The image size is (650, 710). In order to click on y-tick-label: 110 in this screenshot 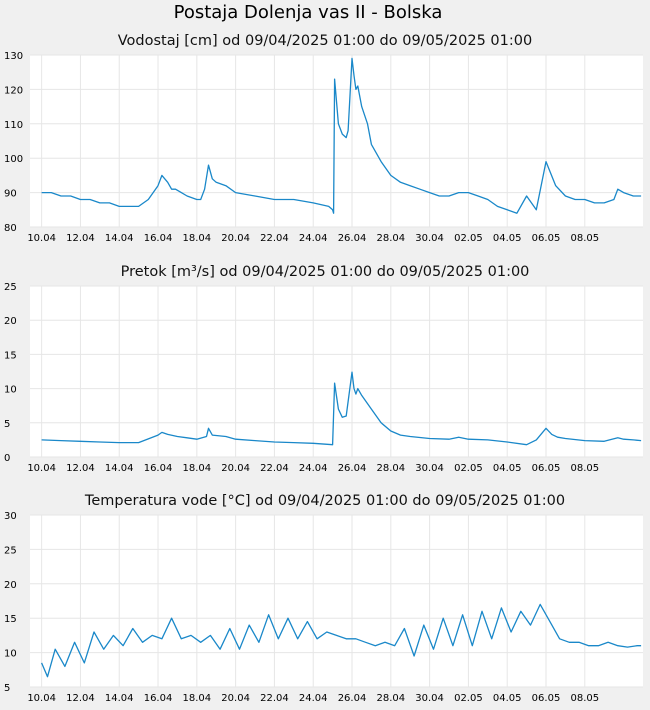, I will do `click(13, 125)`.